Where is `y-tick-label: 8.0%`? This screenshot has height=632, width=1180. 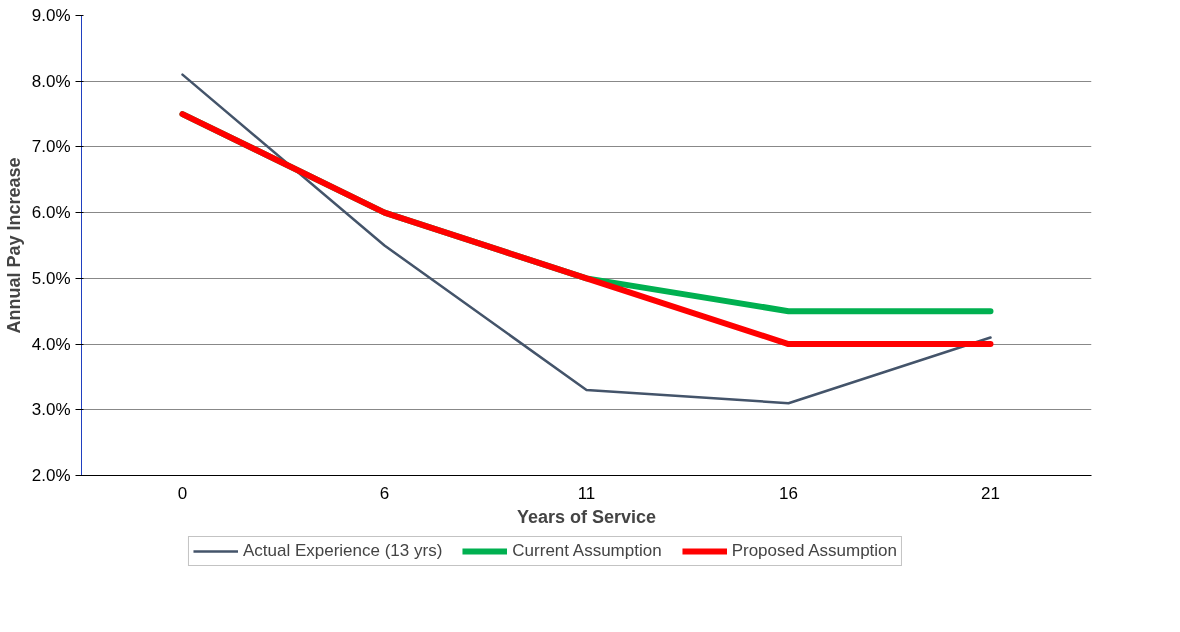
y-tick-label: 8.0% is located at coordinates (51, 81).